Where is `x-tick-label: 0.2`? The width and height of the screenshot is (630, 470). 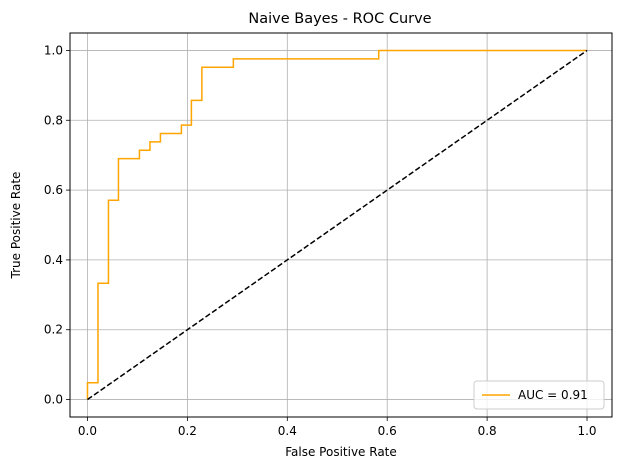
x-tick-label: 0.2 is located at coordinates (187, 431).